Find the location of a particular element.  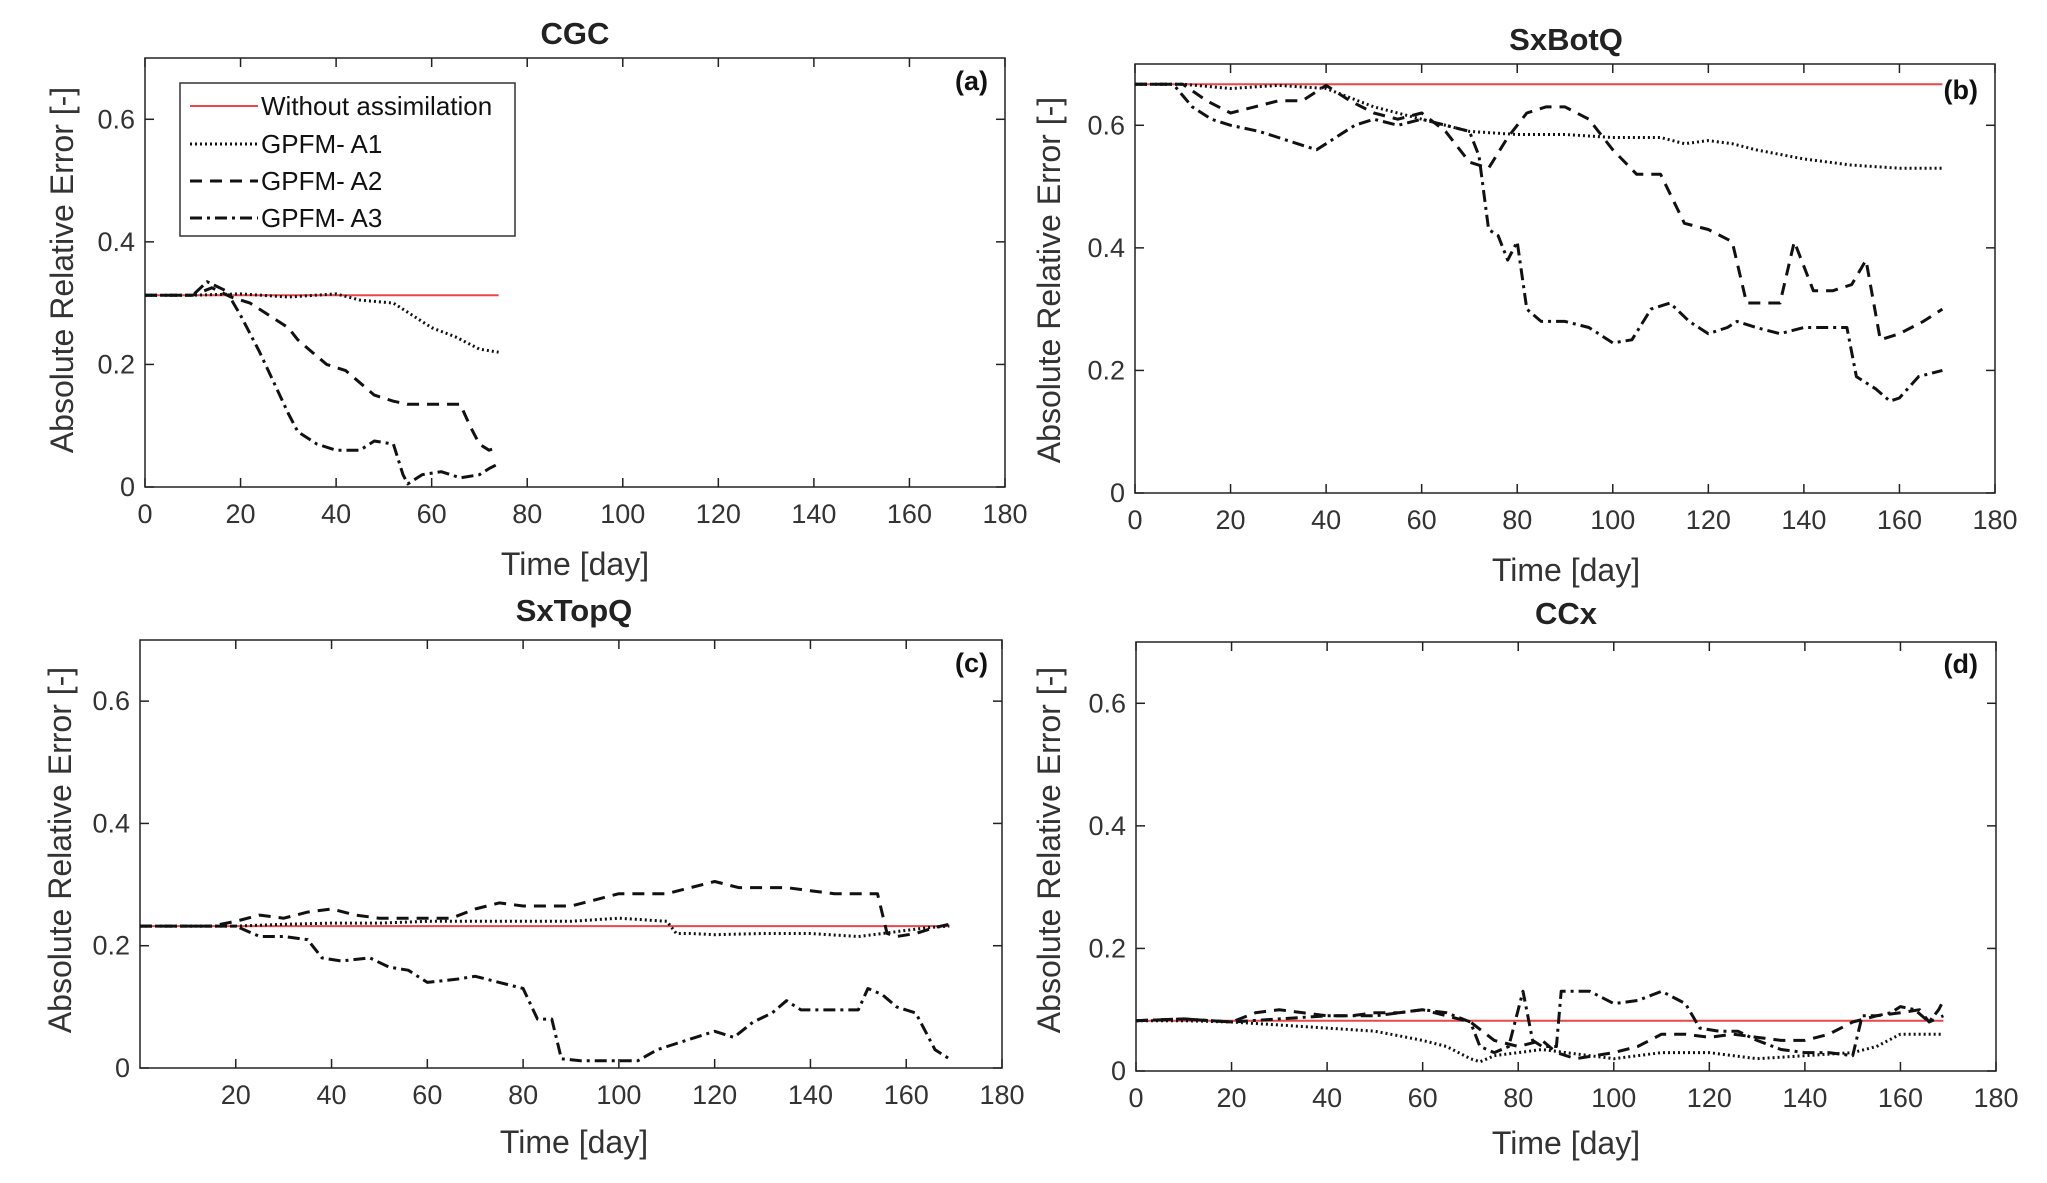

legend-label: GPFM- A1 is located at coordinates (321, 144).